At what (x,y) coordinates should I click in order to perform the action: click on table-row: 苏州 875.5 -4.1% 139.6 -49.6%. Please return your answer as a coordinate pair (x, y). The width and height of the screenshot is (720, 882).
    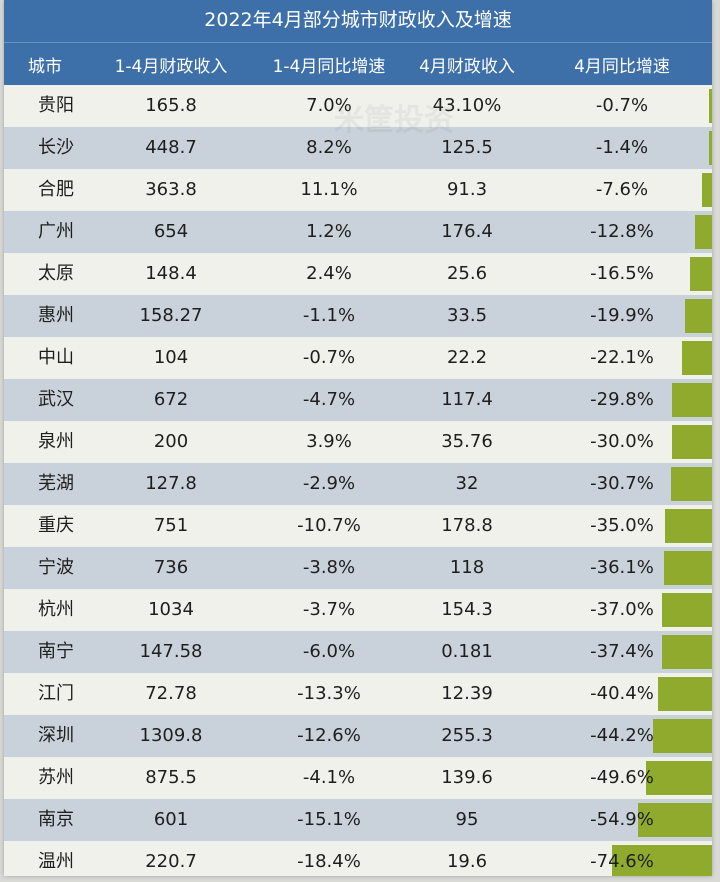
    Looking at the image, I should click on (358, 778).